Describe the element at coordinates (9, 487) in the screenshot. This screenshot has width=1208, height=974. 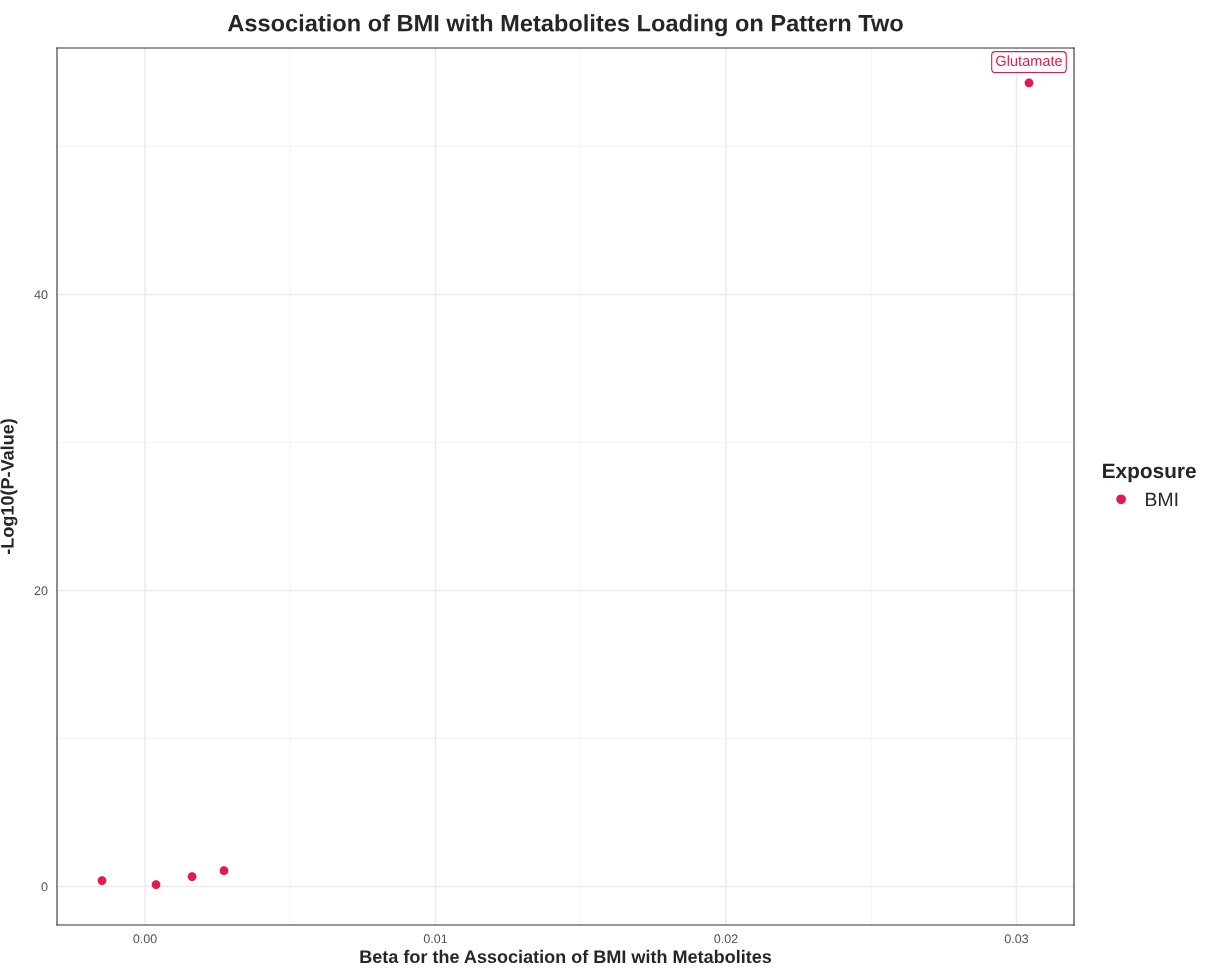
I see `y-axis-title: -Log10(P-Value)` at that location.